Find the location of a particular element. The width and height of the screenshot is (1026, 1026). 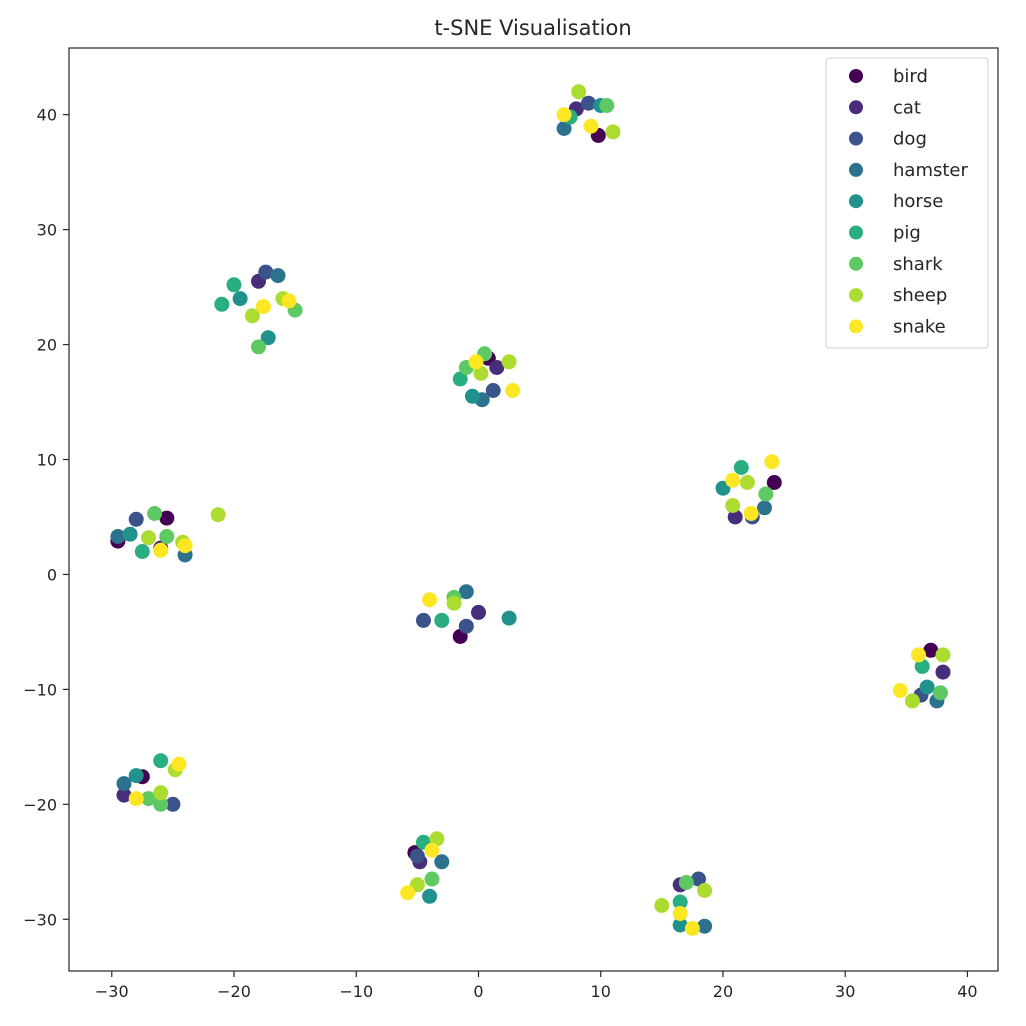

y-tick-label: 10 is located at coordinates (47, 459).